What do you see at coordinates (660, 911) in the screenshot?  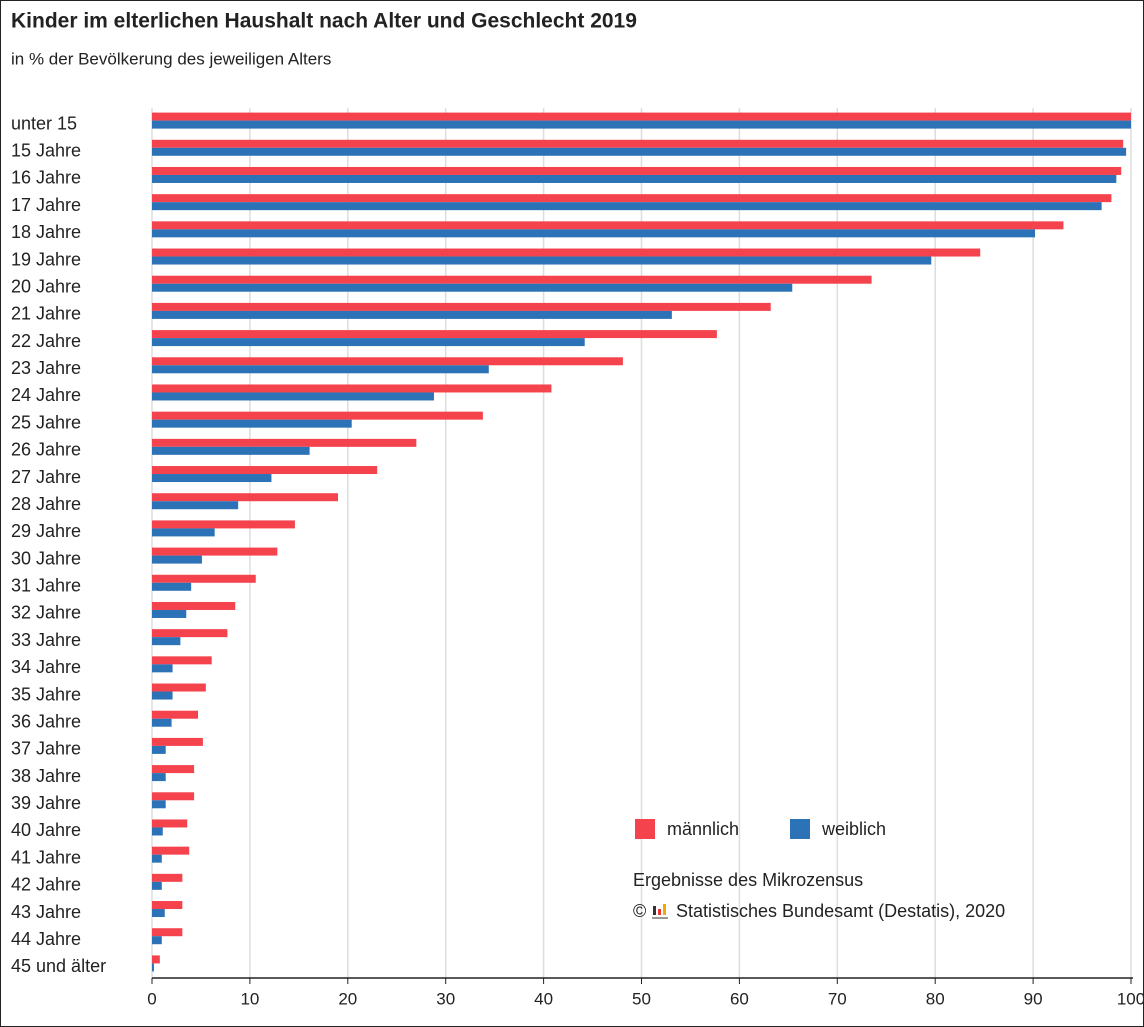 I see `logo` at bounding box center [660, 911].